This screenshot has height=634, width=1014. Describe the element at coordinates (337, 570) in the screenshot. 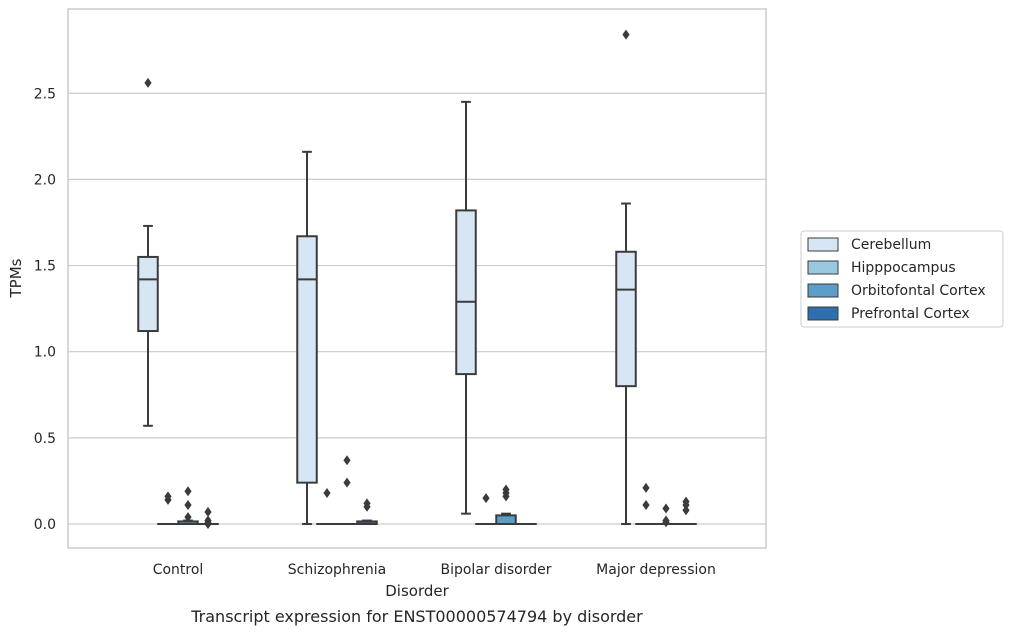

I see `x-tick-label: Schizophrenia` at that location.